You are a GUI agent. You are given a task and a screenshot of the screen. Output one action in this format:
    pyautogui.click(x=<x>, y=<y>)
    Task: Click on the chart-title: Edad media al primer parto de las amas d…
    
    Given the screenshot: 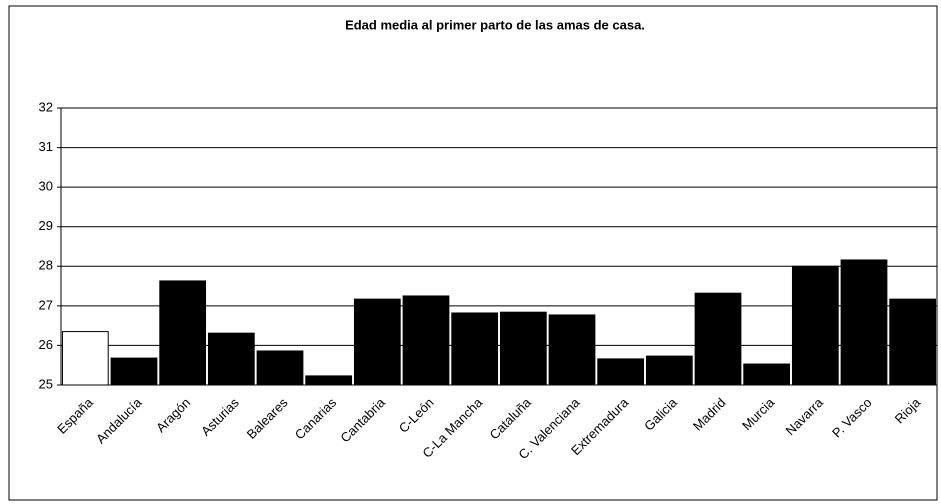 What is the action you would take?
    pyautogui.click(x=495, y=24)
    